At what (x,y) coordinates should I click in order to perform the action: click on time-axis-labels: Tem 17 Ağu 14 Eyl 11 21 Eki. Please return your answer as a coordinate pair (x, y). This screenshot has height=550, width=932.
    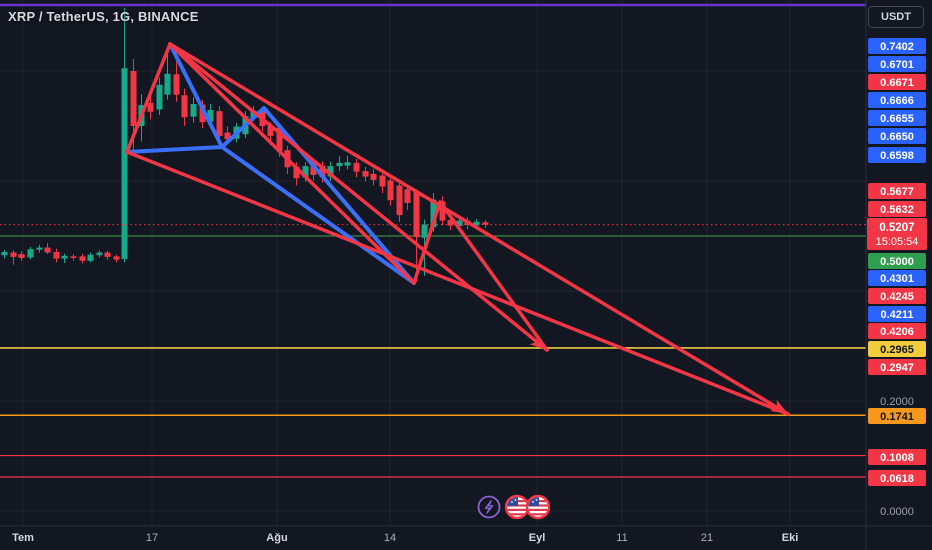
    Looking at the image, I should click on (405, 538).